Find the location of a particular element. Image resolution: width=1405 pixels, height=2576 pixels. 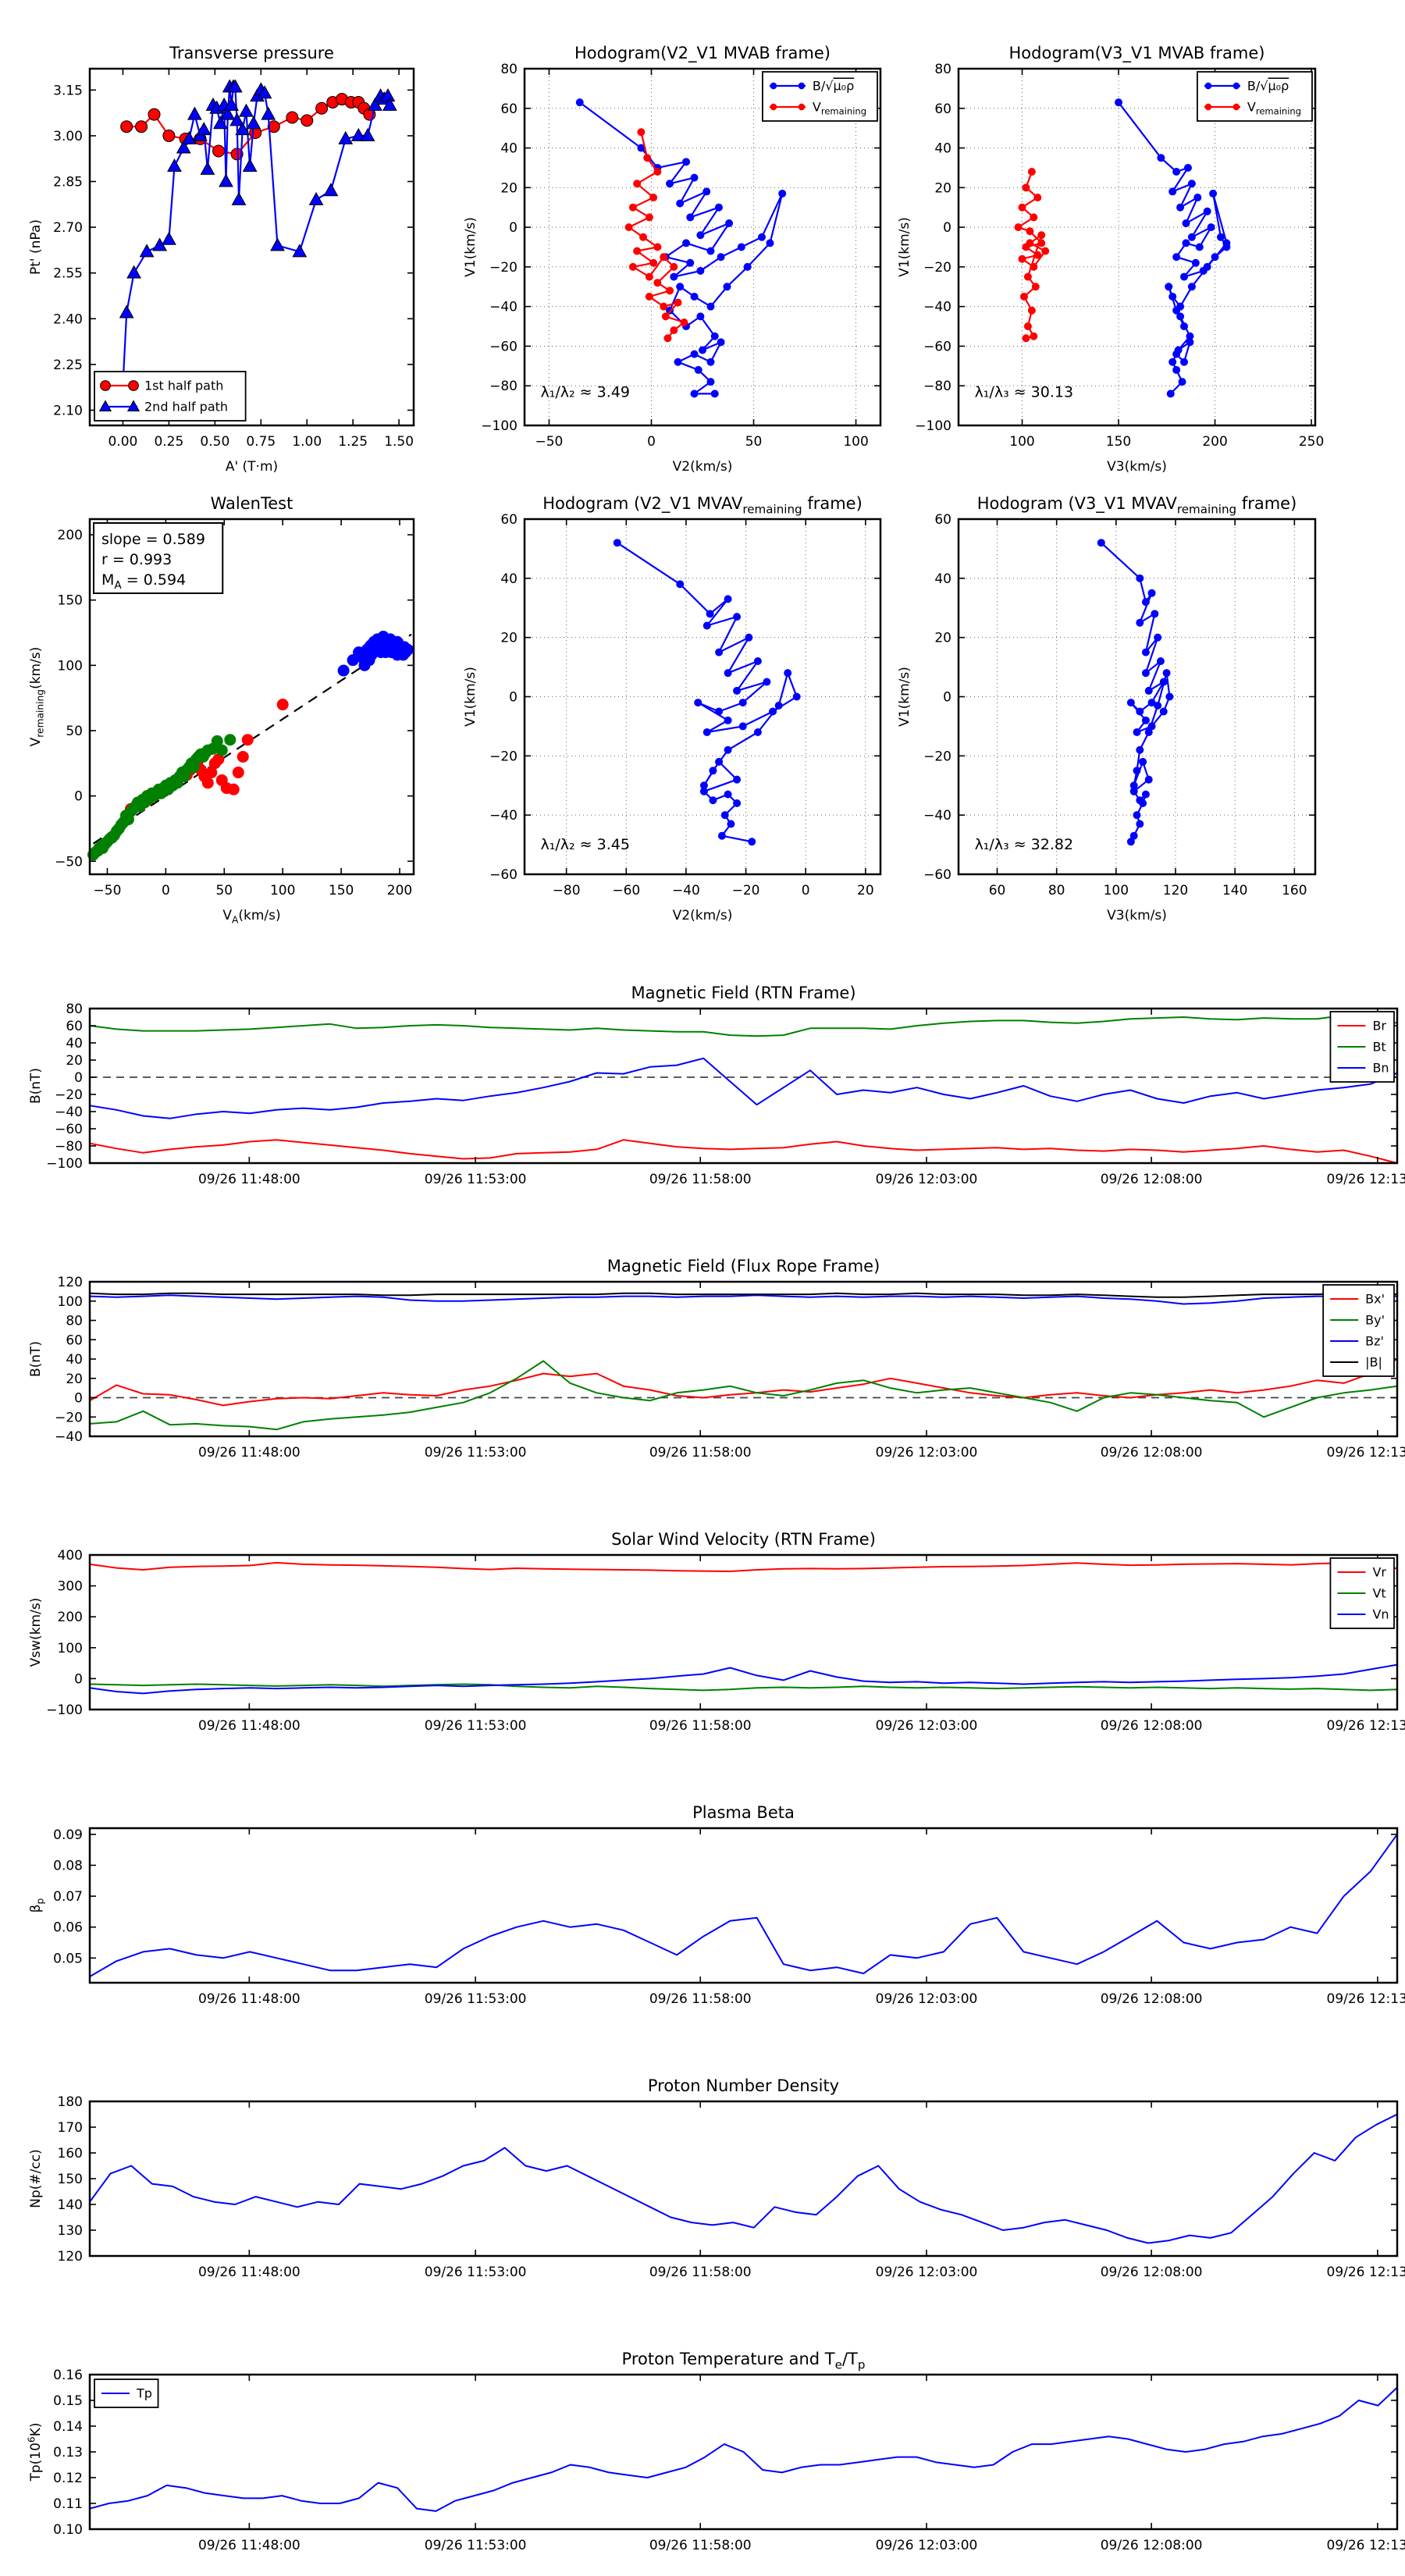

y-tick-label: −100 is located at coordinates (500, 426).